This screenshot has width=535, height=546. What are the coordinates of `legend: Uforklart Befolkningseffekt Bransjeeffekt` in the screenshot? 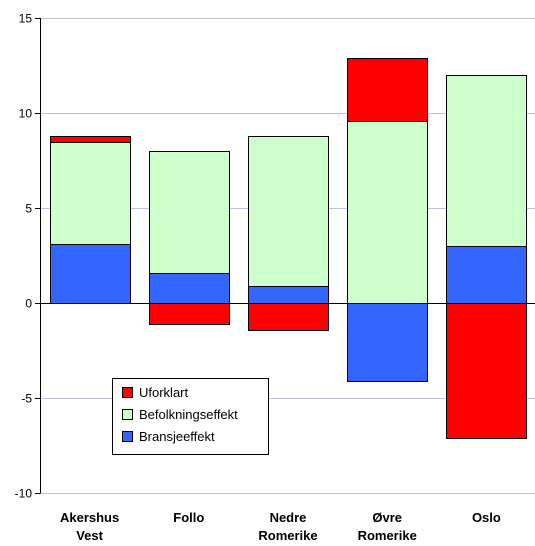 It's located at (190, 416).